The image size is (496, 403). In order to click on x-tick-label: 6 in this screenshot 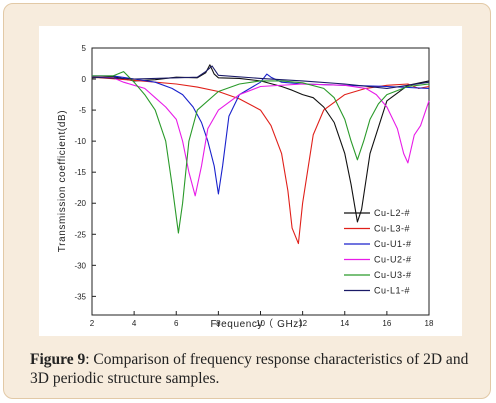, I will do `click(176, 323)`.